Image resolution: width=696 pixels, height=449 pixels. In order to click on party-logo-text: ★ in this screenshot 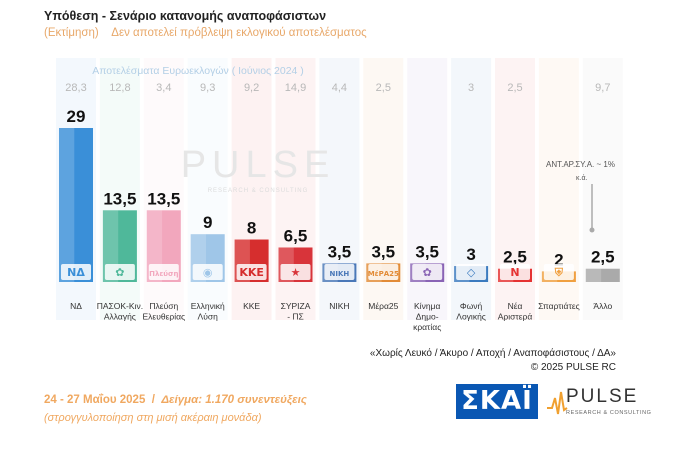, I will do `click(296, 272)`.